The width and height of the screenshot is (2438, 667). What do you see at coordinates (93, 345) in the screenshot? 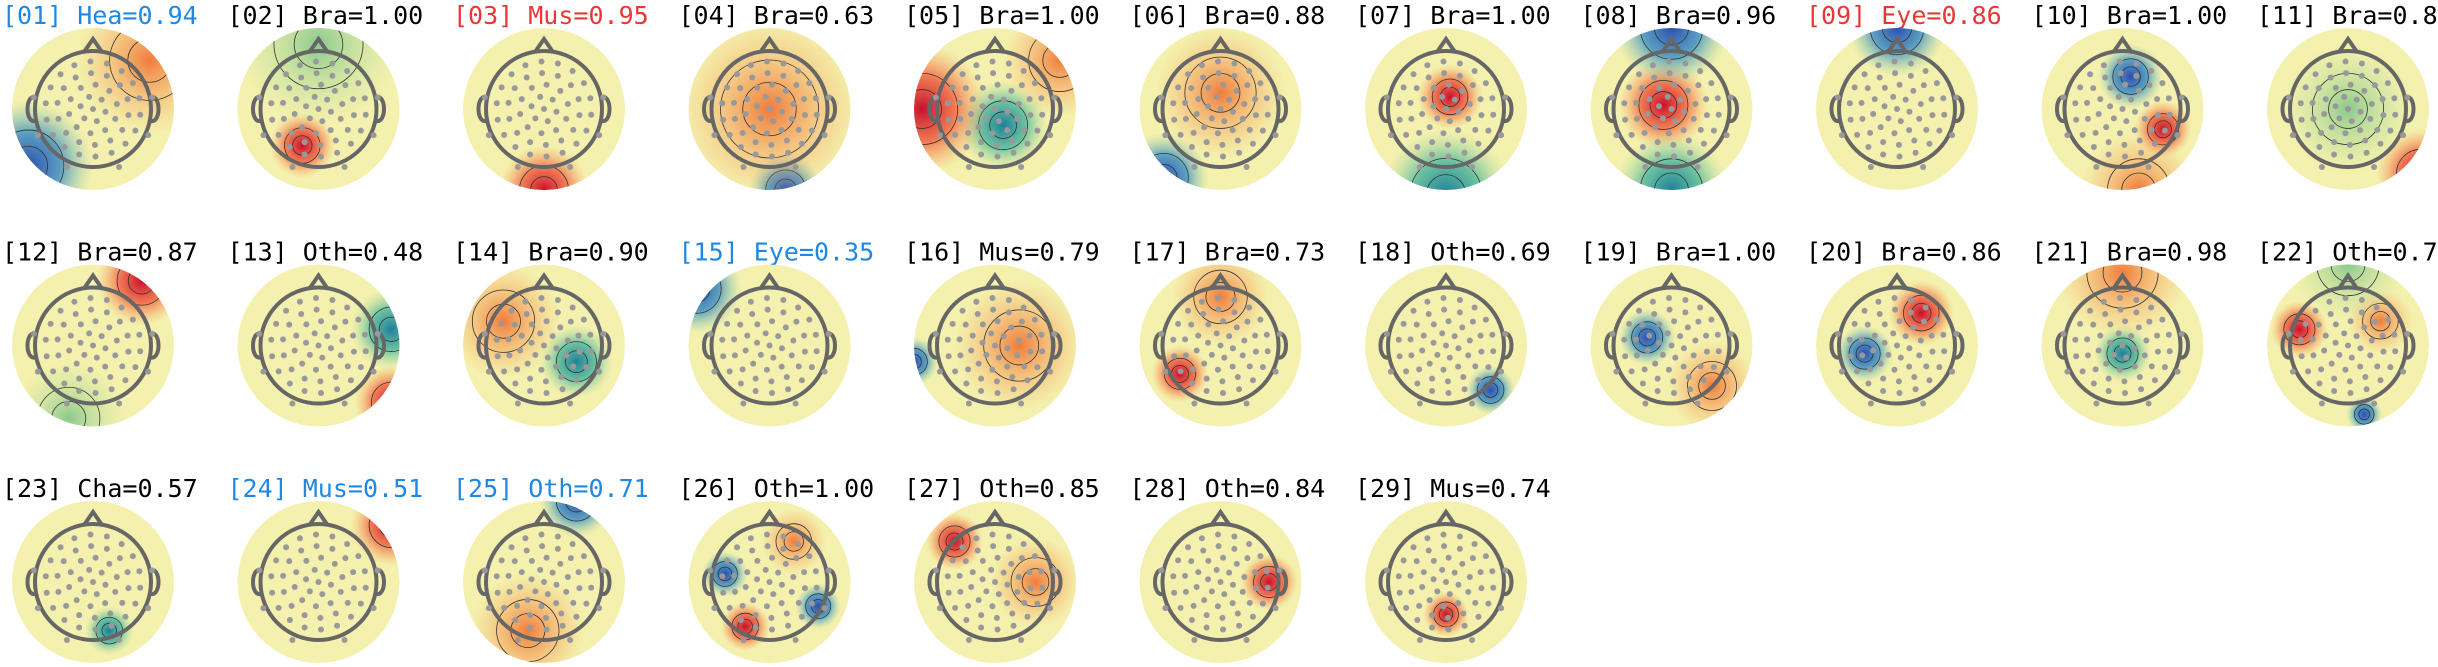
I see `topomap` at bounding box center [93, 345].